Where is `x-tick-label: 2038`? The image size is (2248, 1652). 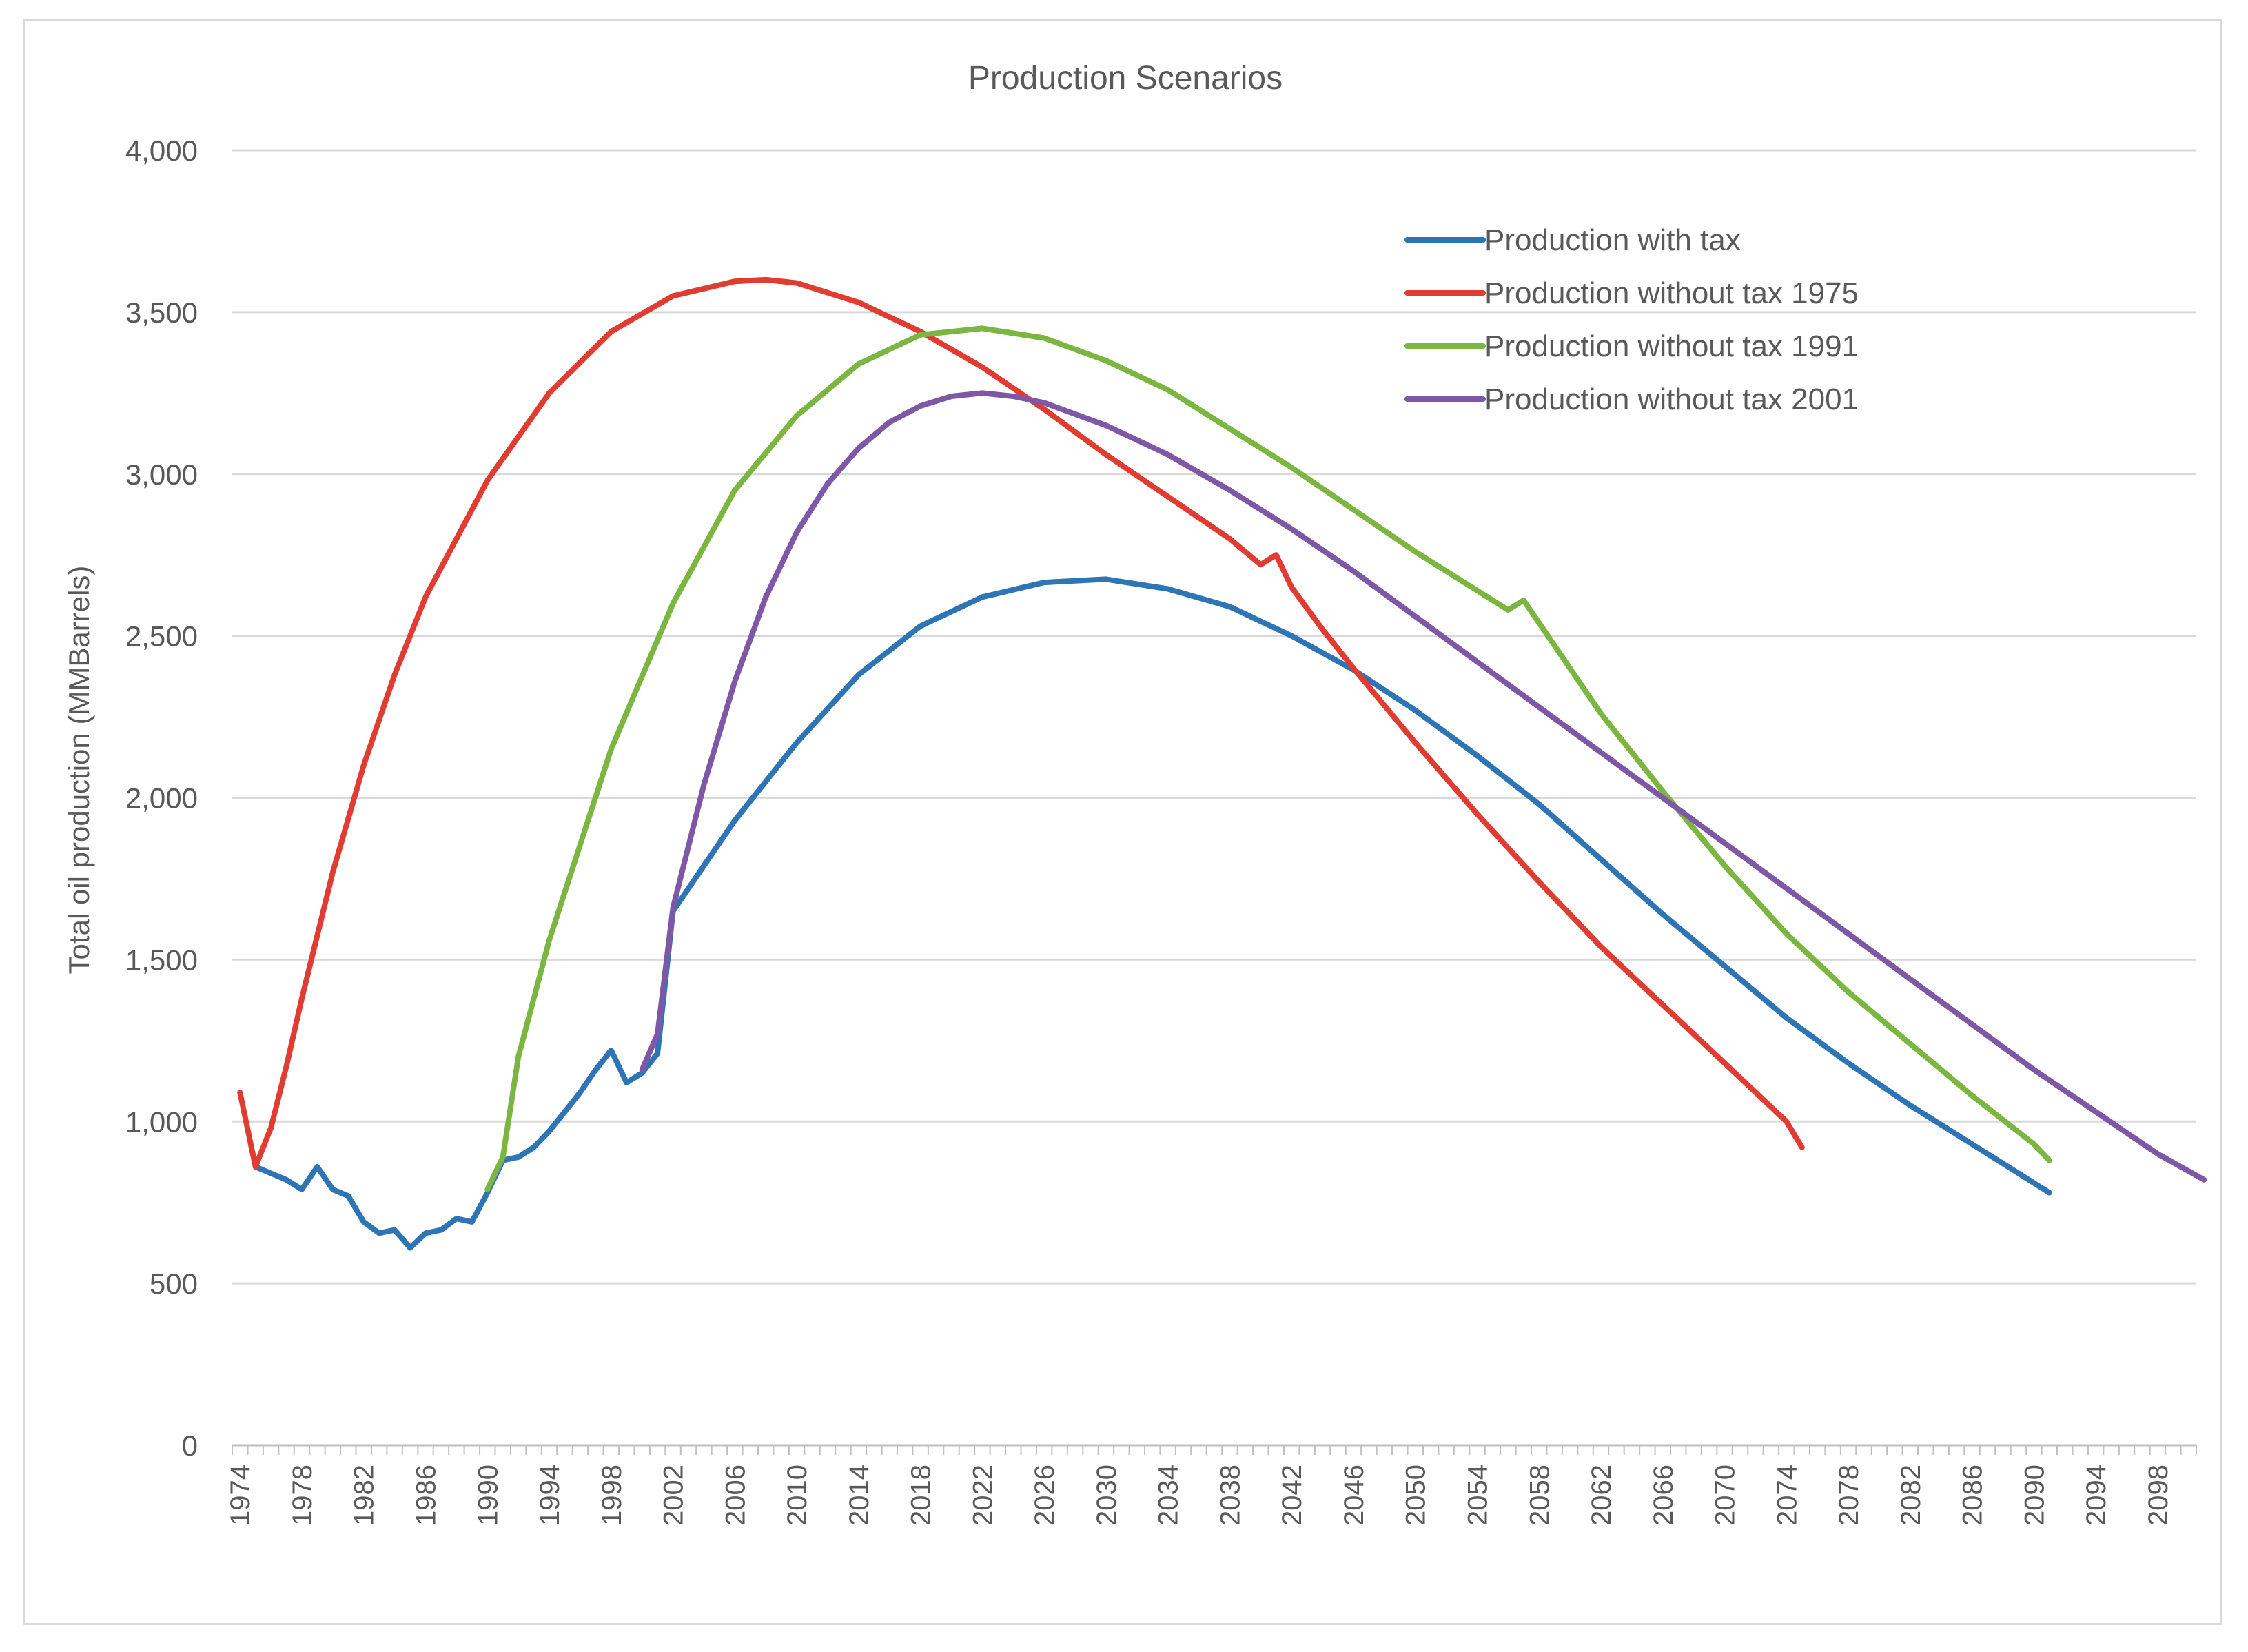 x-tick-label: 2038 is located at coordinates (1230, 1495).